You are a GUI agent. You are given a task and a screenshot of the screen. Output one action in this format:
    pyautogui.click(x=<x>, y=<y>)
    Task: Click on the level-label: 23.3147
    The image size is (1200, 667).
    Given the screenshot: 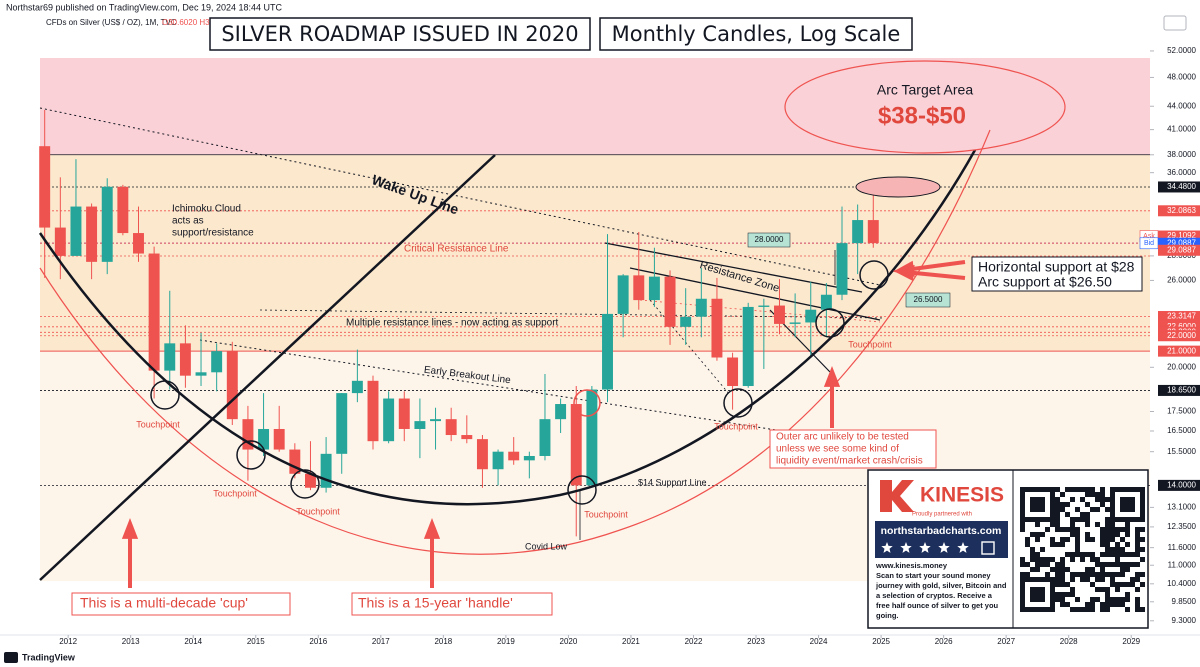 What is the action you would take?
    pyautogui.click(x=1181, y=316)
    